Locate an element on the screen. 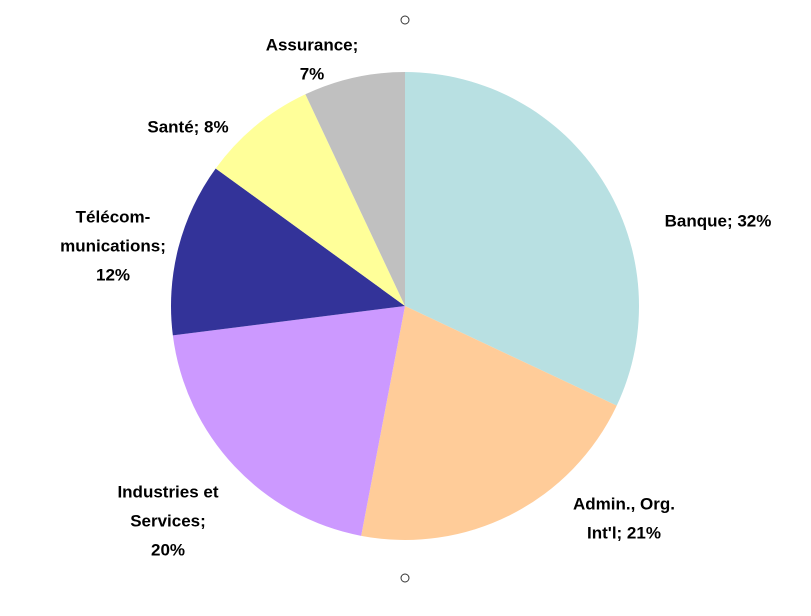 This screenshot has height=616, width=811. slice-label: 12% is located at coordinates (113, 274).